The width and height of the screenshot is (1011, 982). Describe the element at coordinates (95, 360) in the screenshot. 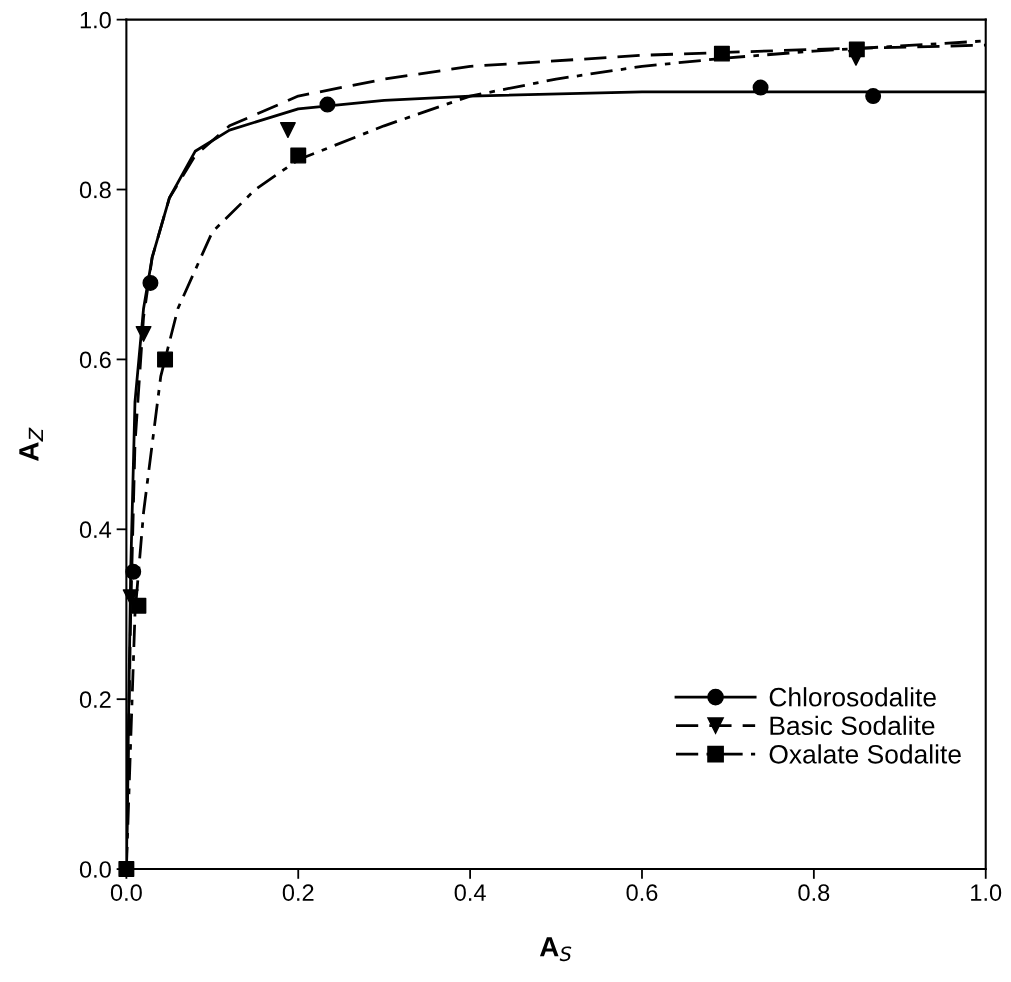

I see `y-tick-label: 0.6` at that location.